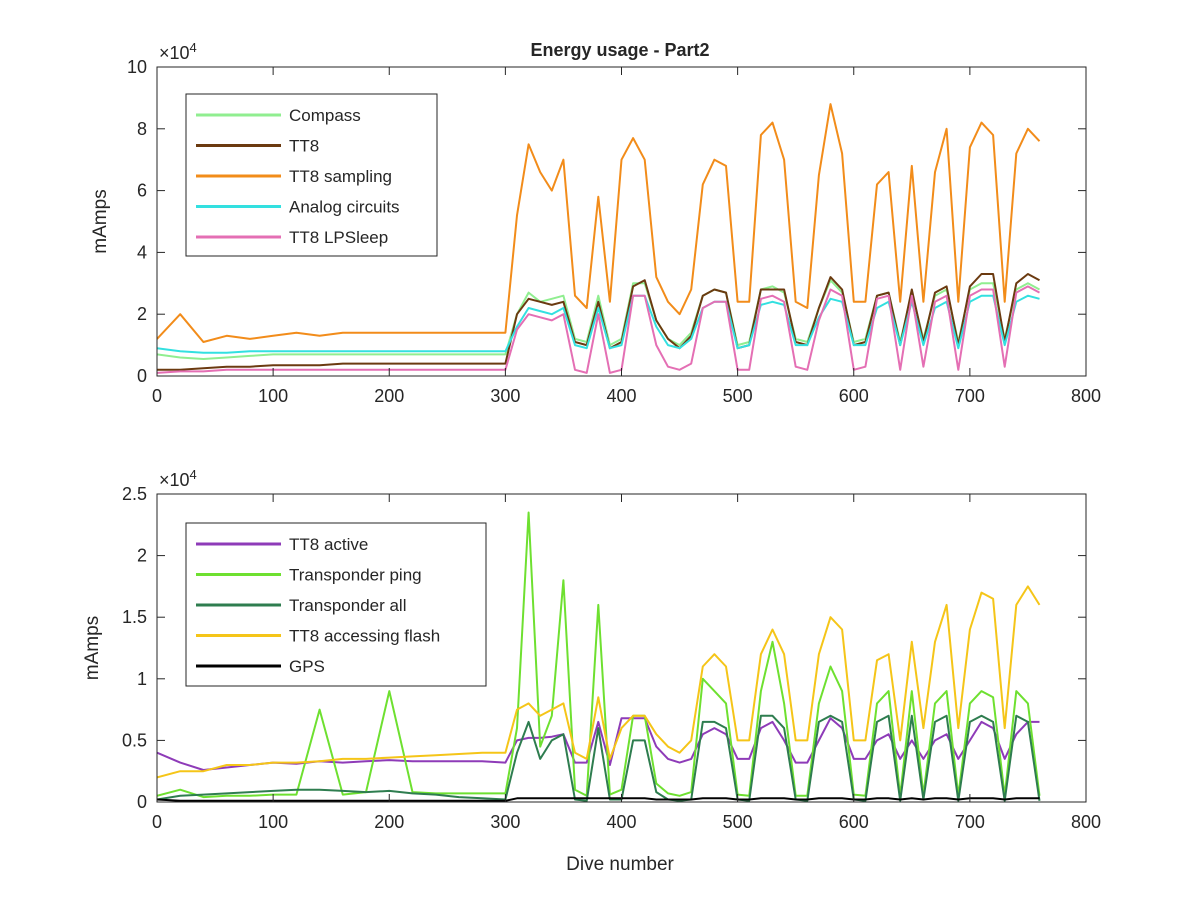 The width and height of the screenshot is (1200, 905). Describe the element at coordinates (142, 129) in the screenshot. I see `y-tick-label: 8` at that location.